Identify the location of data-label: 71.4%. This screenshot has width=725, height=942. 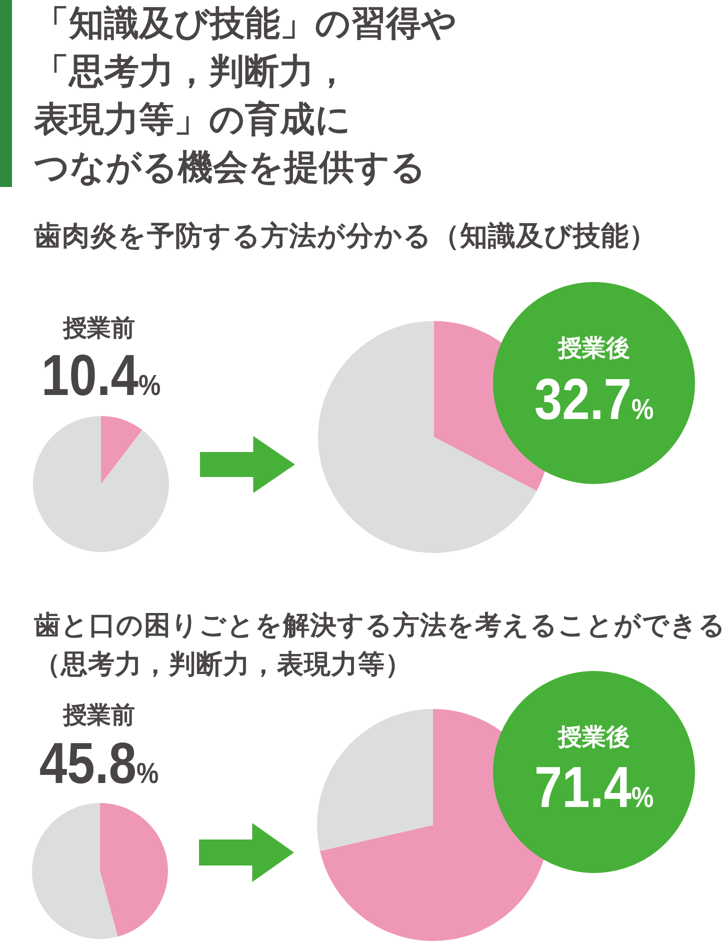
(594, 787).